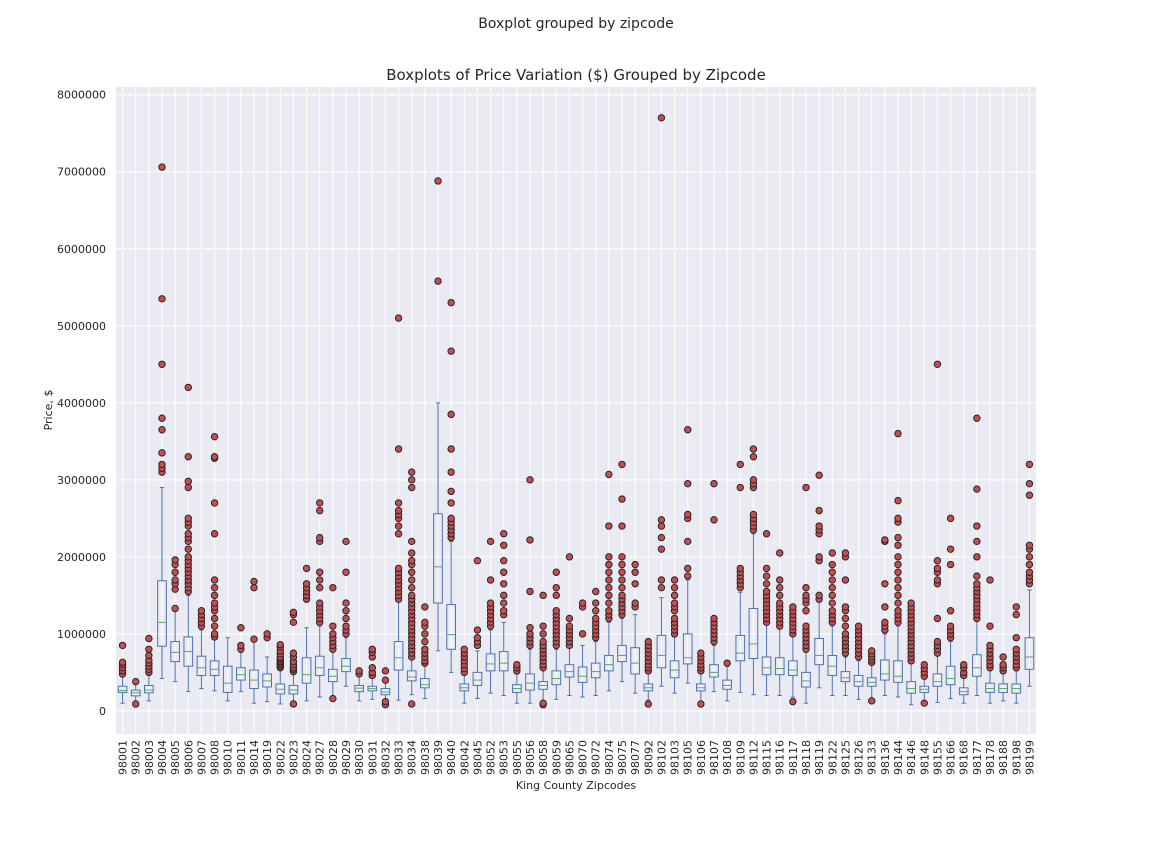  I want to click on x-tick-label: 98092, so click(648, 757).